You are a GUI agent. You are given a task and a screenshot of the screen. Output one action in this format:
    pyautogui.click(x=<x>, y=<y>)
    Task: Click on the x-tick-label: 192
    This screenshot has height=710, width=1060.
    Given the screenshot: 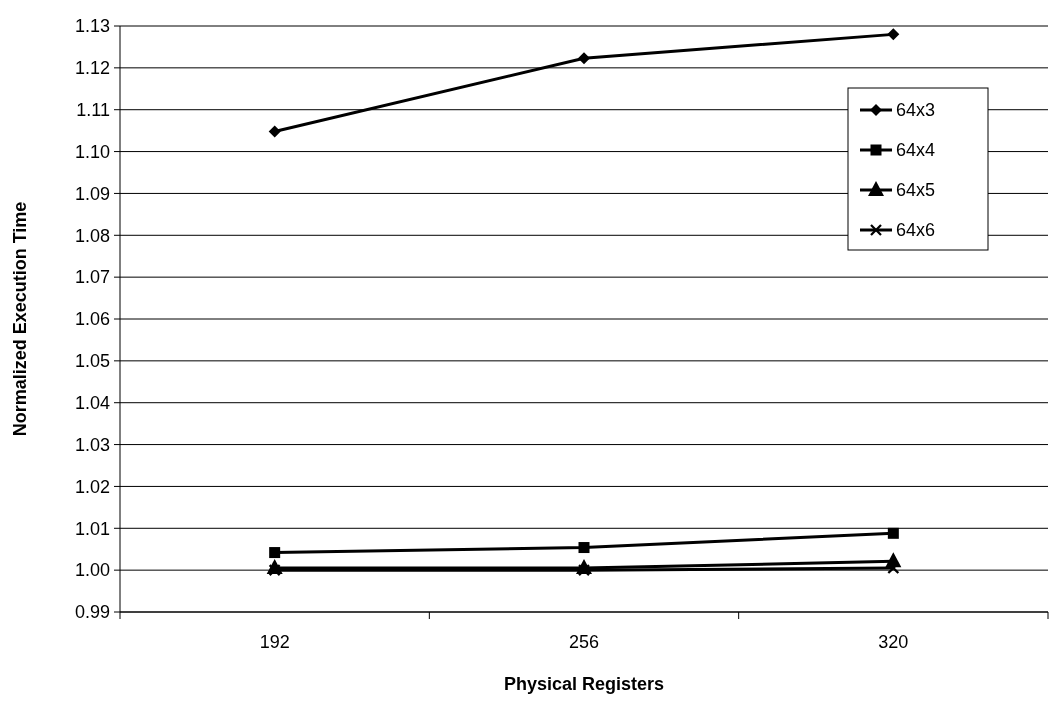 What is the action you would take?
    pyautogui.click(x=274, y=642)
    